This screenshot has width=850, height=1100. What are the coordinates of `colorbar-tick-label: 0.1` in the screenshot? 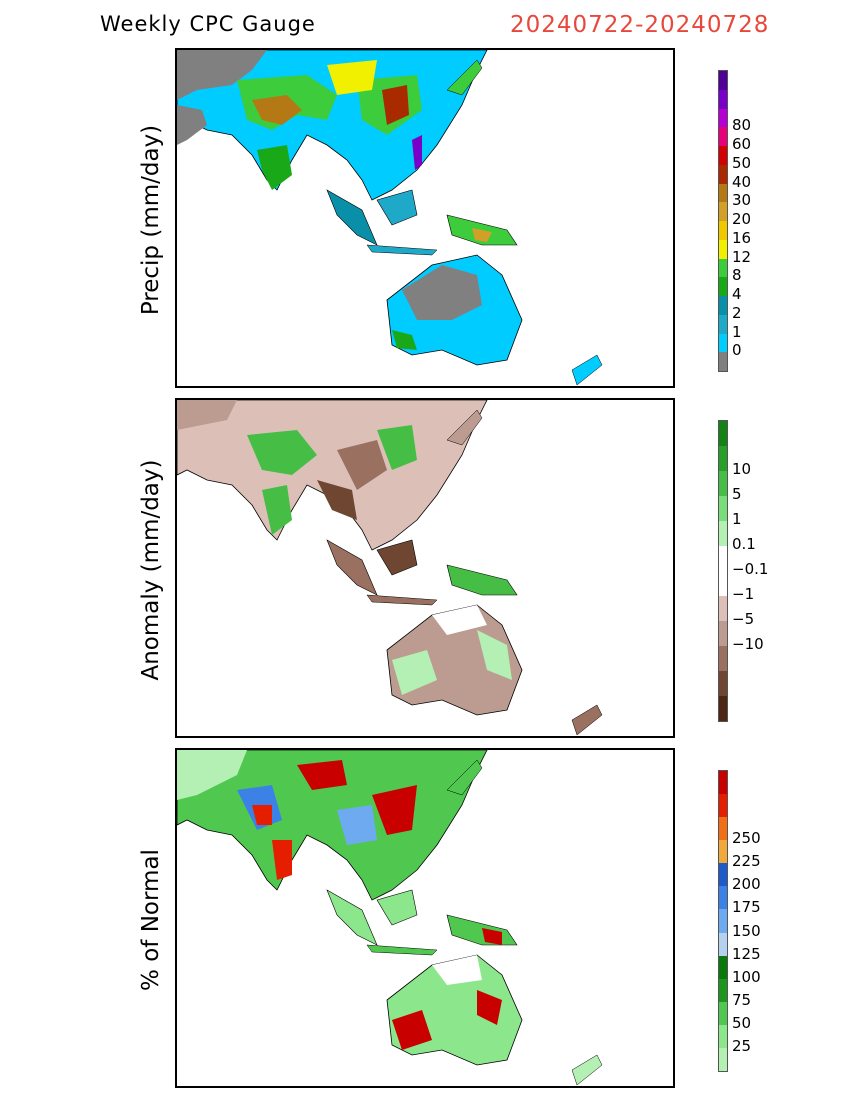 It's located at (744, 544).